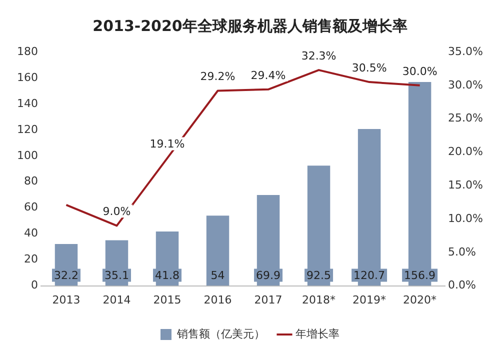  I want to click on data-label: 30.0%, so click(420, 71).